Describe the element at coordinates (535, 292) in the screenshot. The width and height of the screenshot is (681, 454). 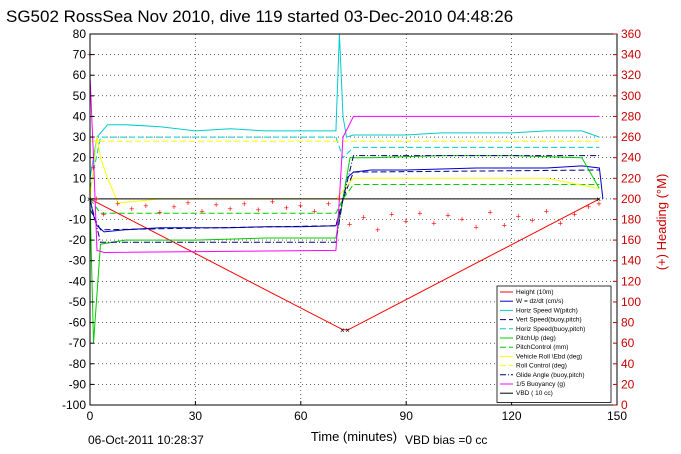
I see `legend-entry: Height (10m)` at that location.